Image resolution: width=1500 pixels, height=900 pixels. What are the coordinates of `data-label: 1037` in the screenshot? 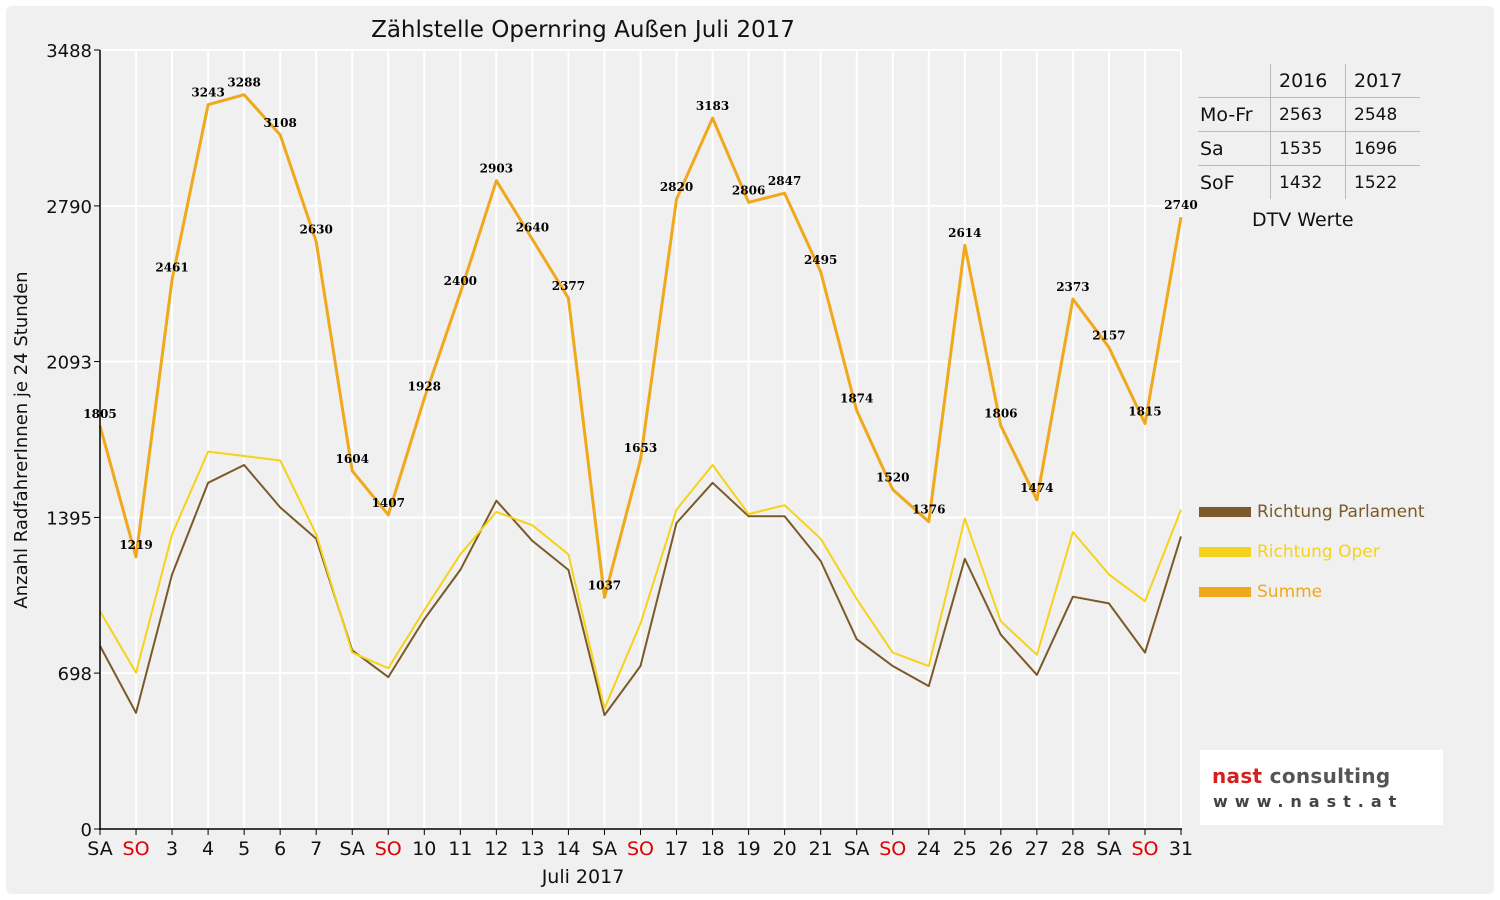 It's located at (604, 585).